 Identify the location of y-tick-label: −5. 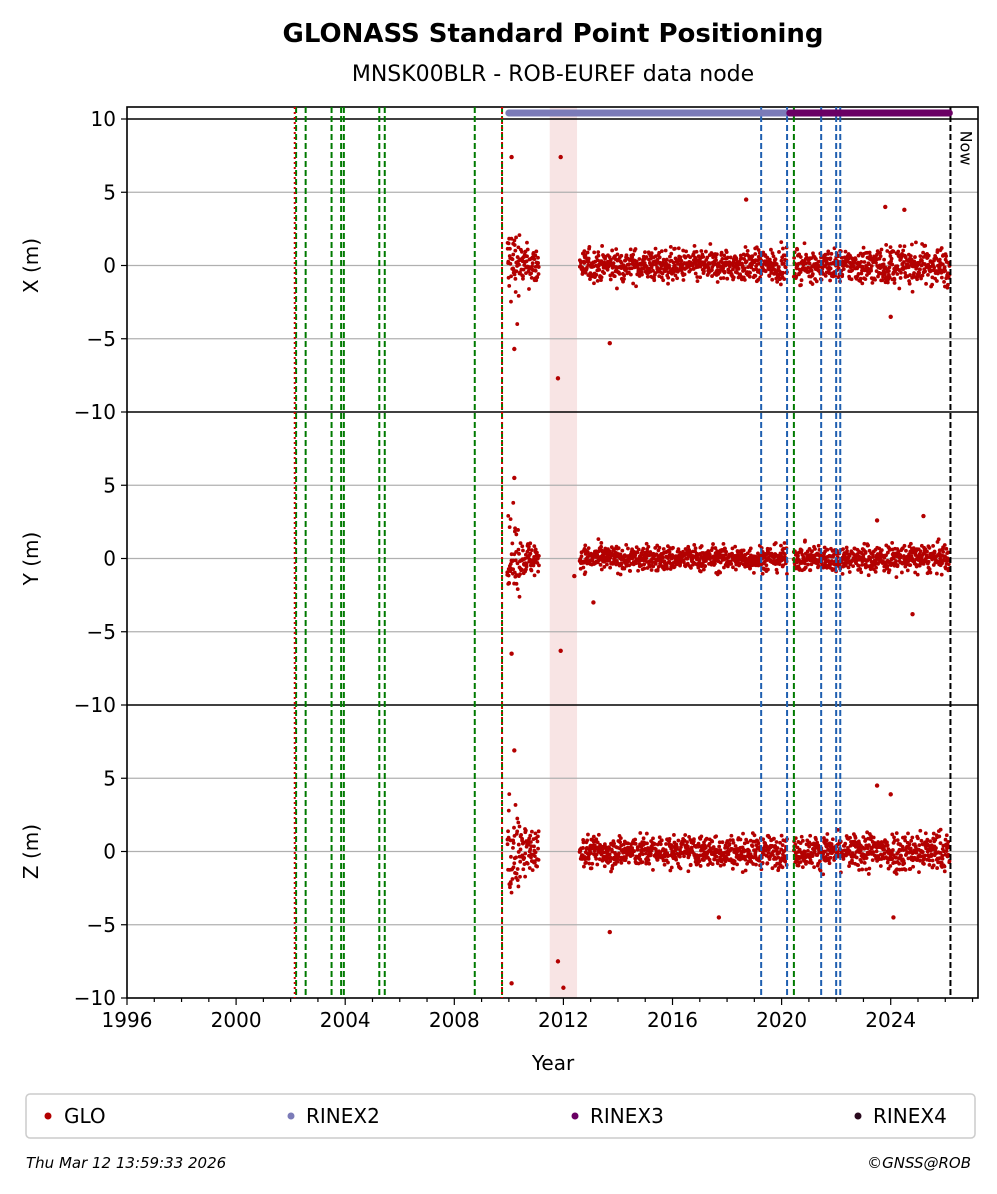
(101, 339).